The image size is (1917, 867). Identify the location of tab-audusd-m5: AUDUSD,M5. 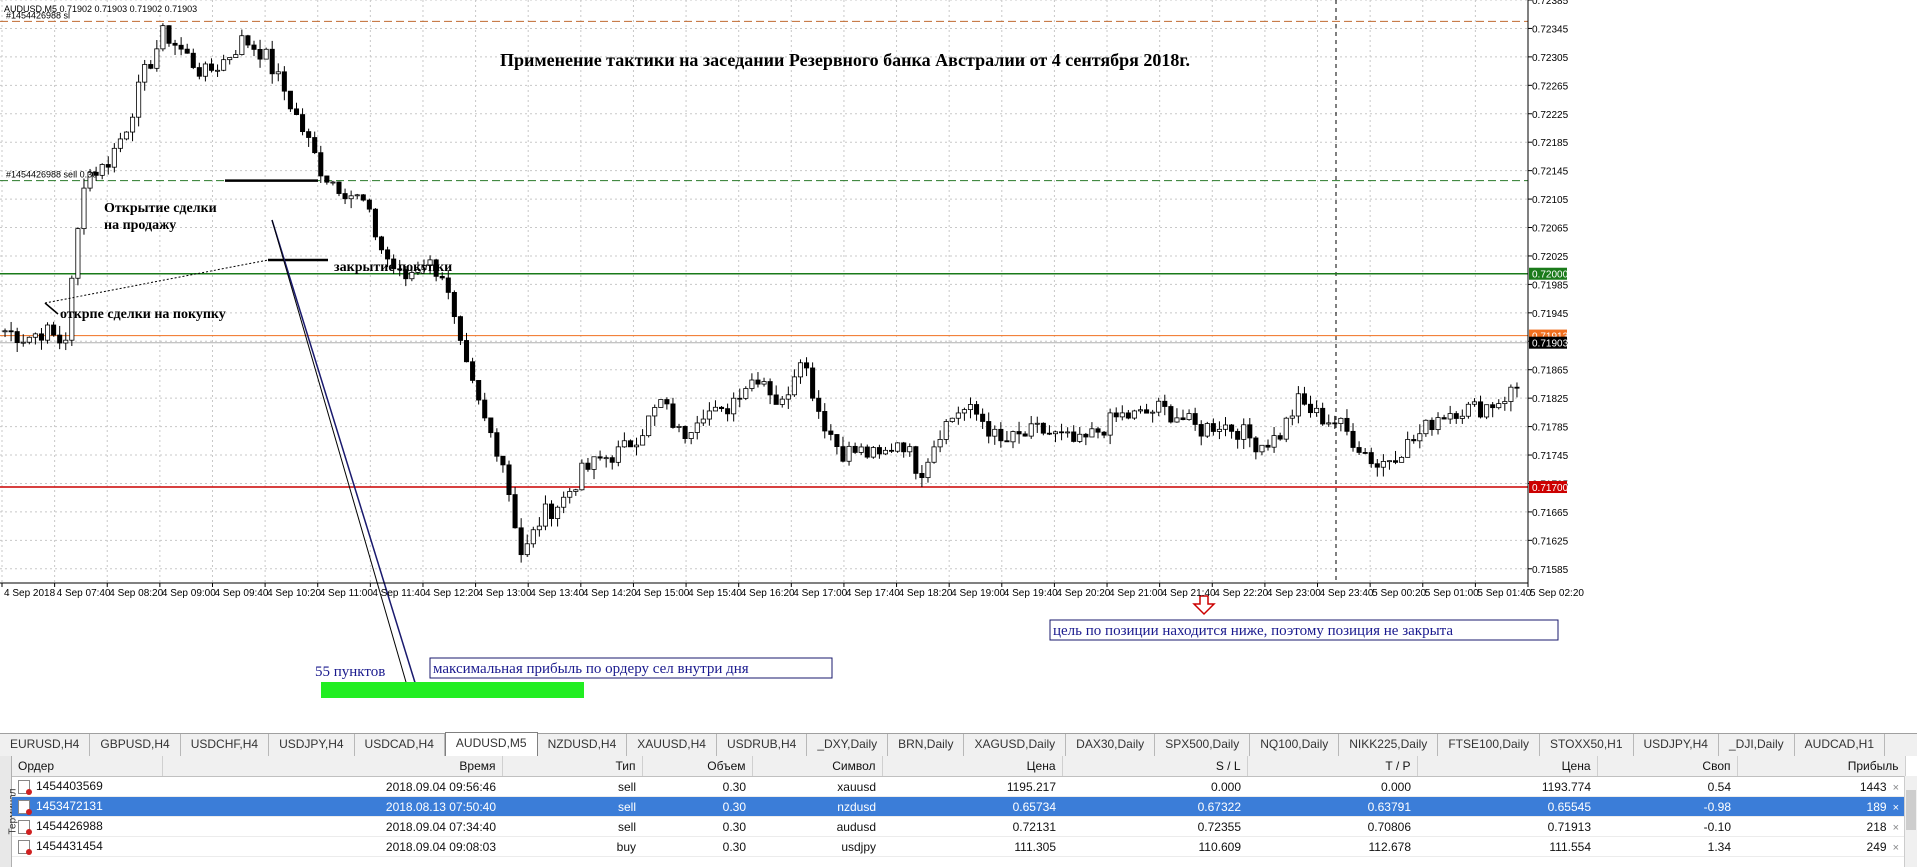
(491, 745).